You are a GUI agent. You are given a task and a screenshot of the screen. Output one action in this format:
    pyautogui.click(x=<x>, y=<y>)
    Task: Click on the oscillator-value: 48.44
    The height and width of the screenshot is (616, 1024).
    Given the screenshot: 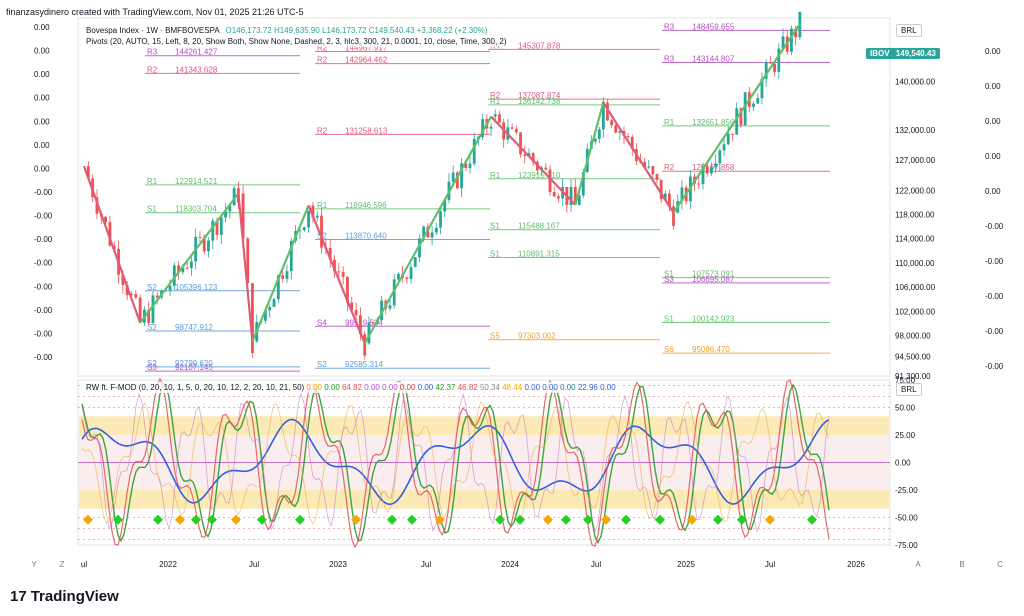 What is the action you would take?
    pyautogui.click(x=511, y=387)
    